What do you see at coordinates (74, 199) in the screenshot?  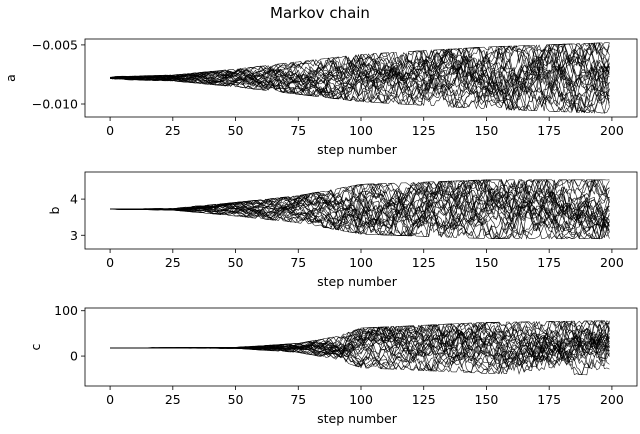 I see `y-tick-label: 4` at bounding box center [74, 199].